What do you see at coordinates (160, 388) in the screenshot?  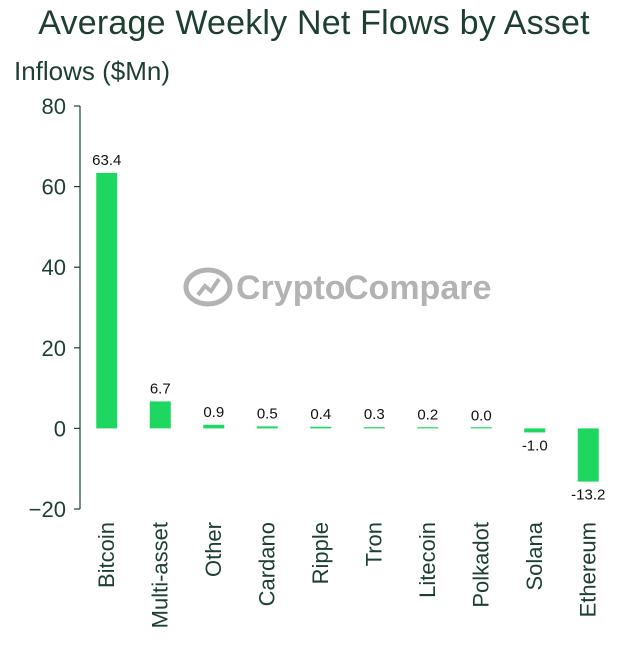 I see `value-label: 6.7` at bounding box center [160, 388].